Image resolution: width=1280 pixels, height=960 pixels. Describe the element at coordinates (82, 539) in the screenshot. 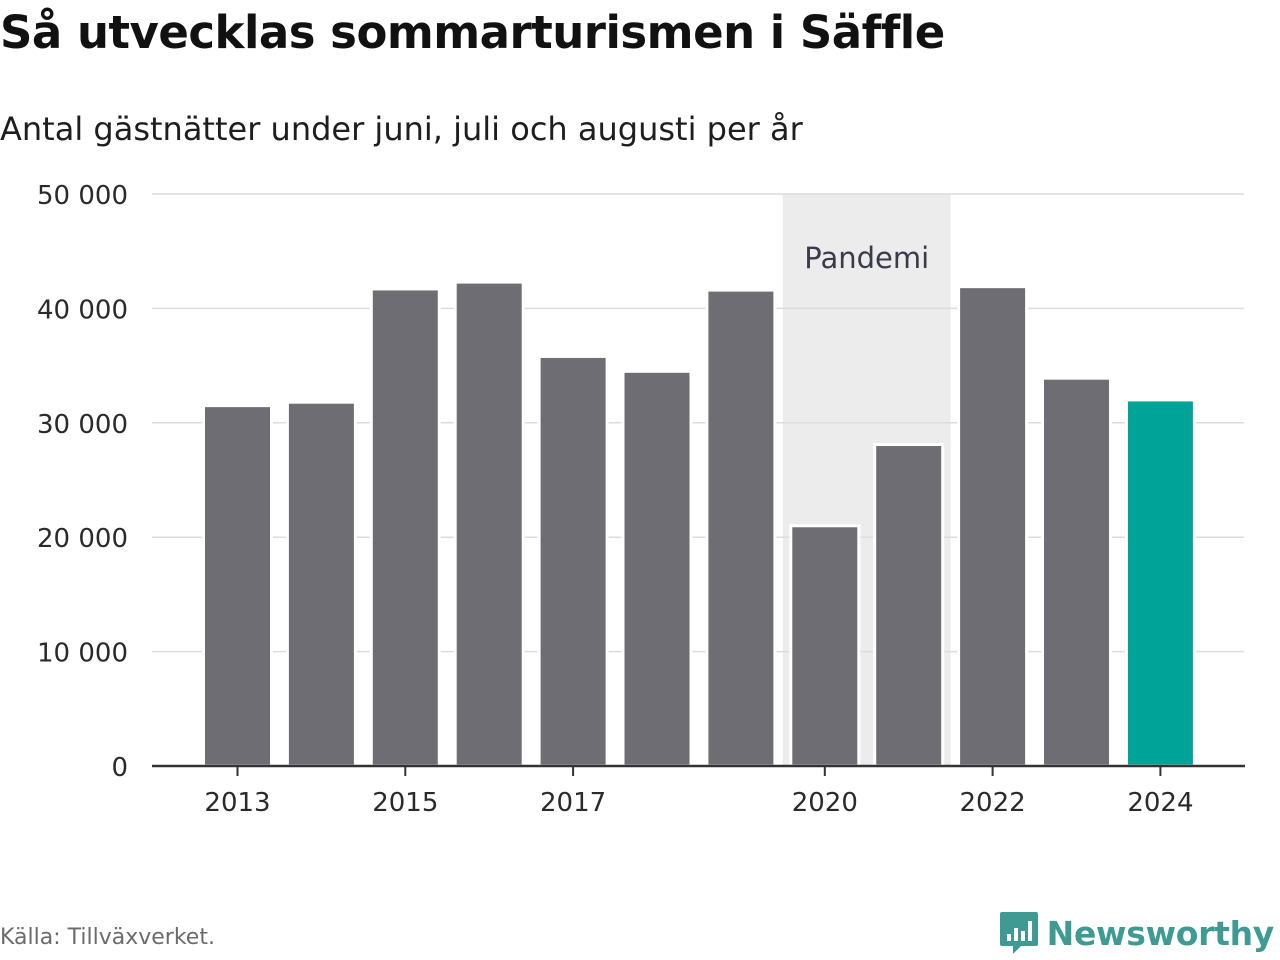

I see `y-tick-label: 20 000` at that location.